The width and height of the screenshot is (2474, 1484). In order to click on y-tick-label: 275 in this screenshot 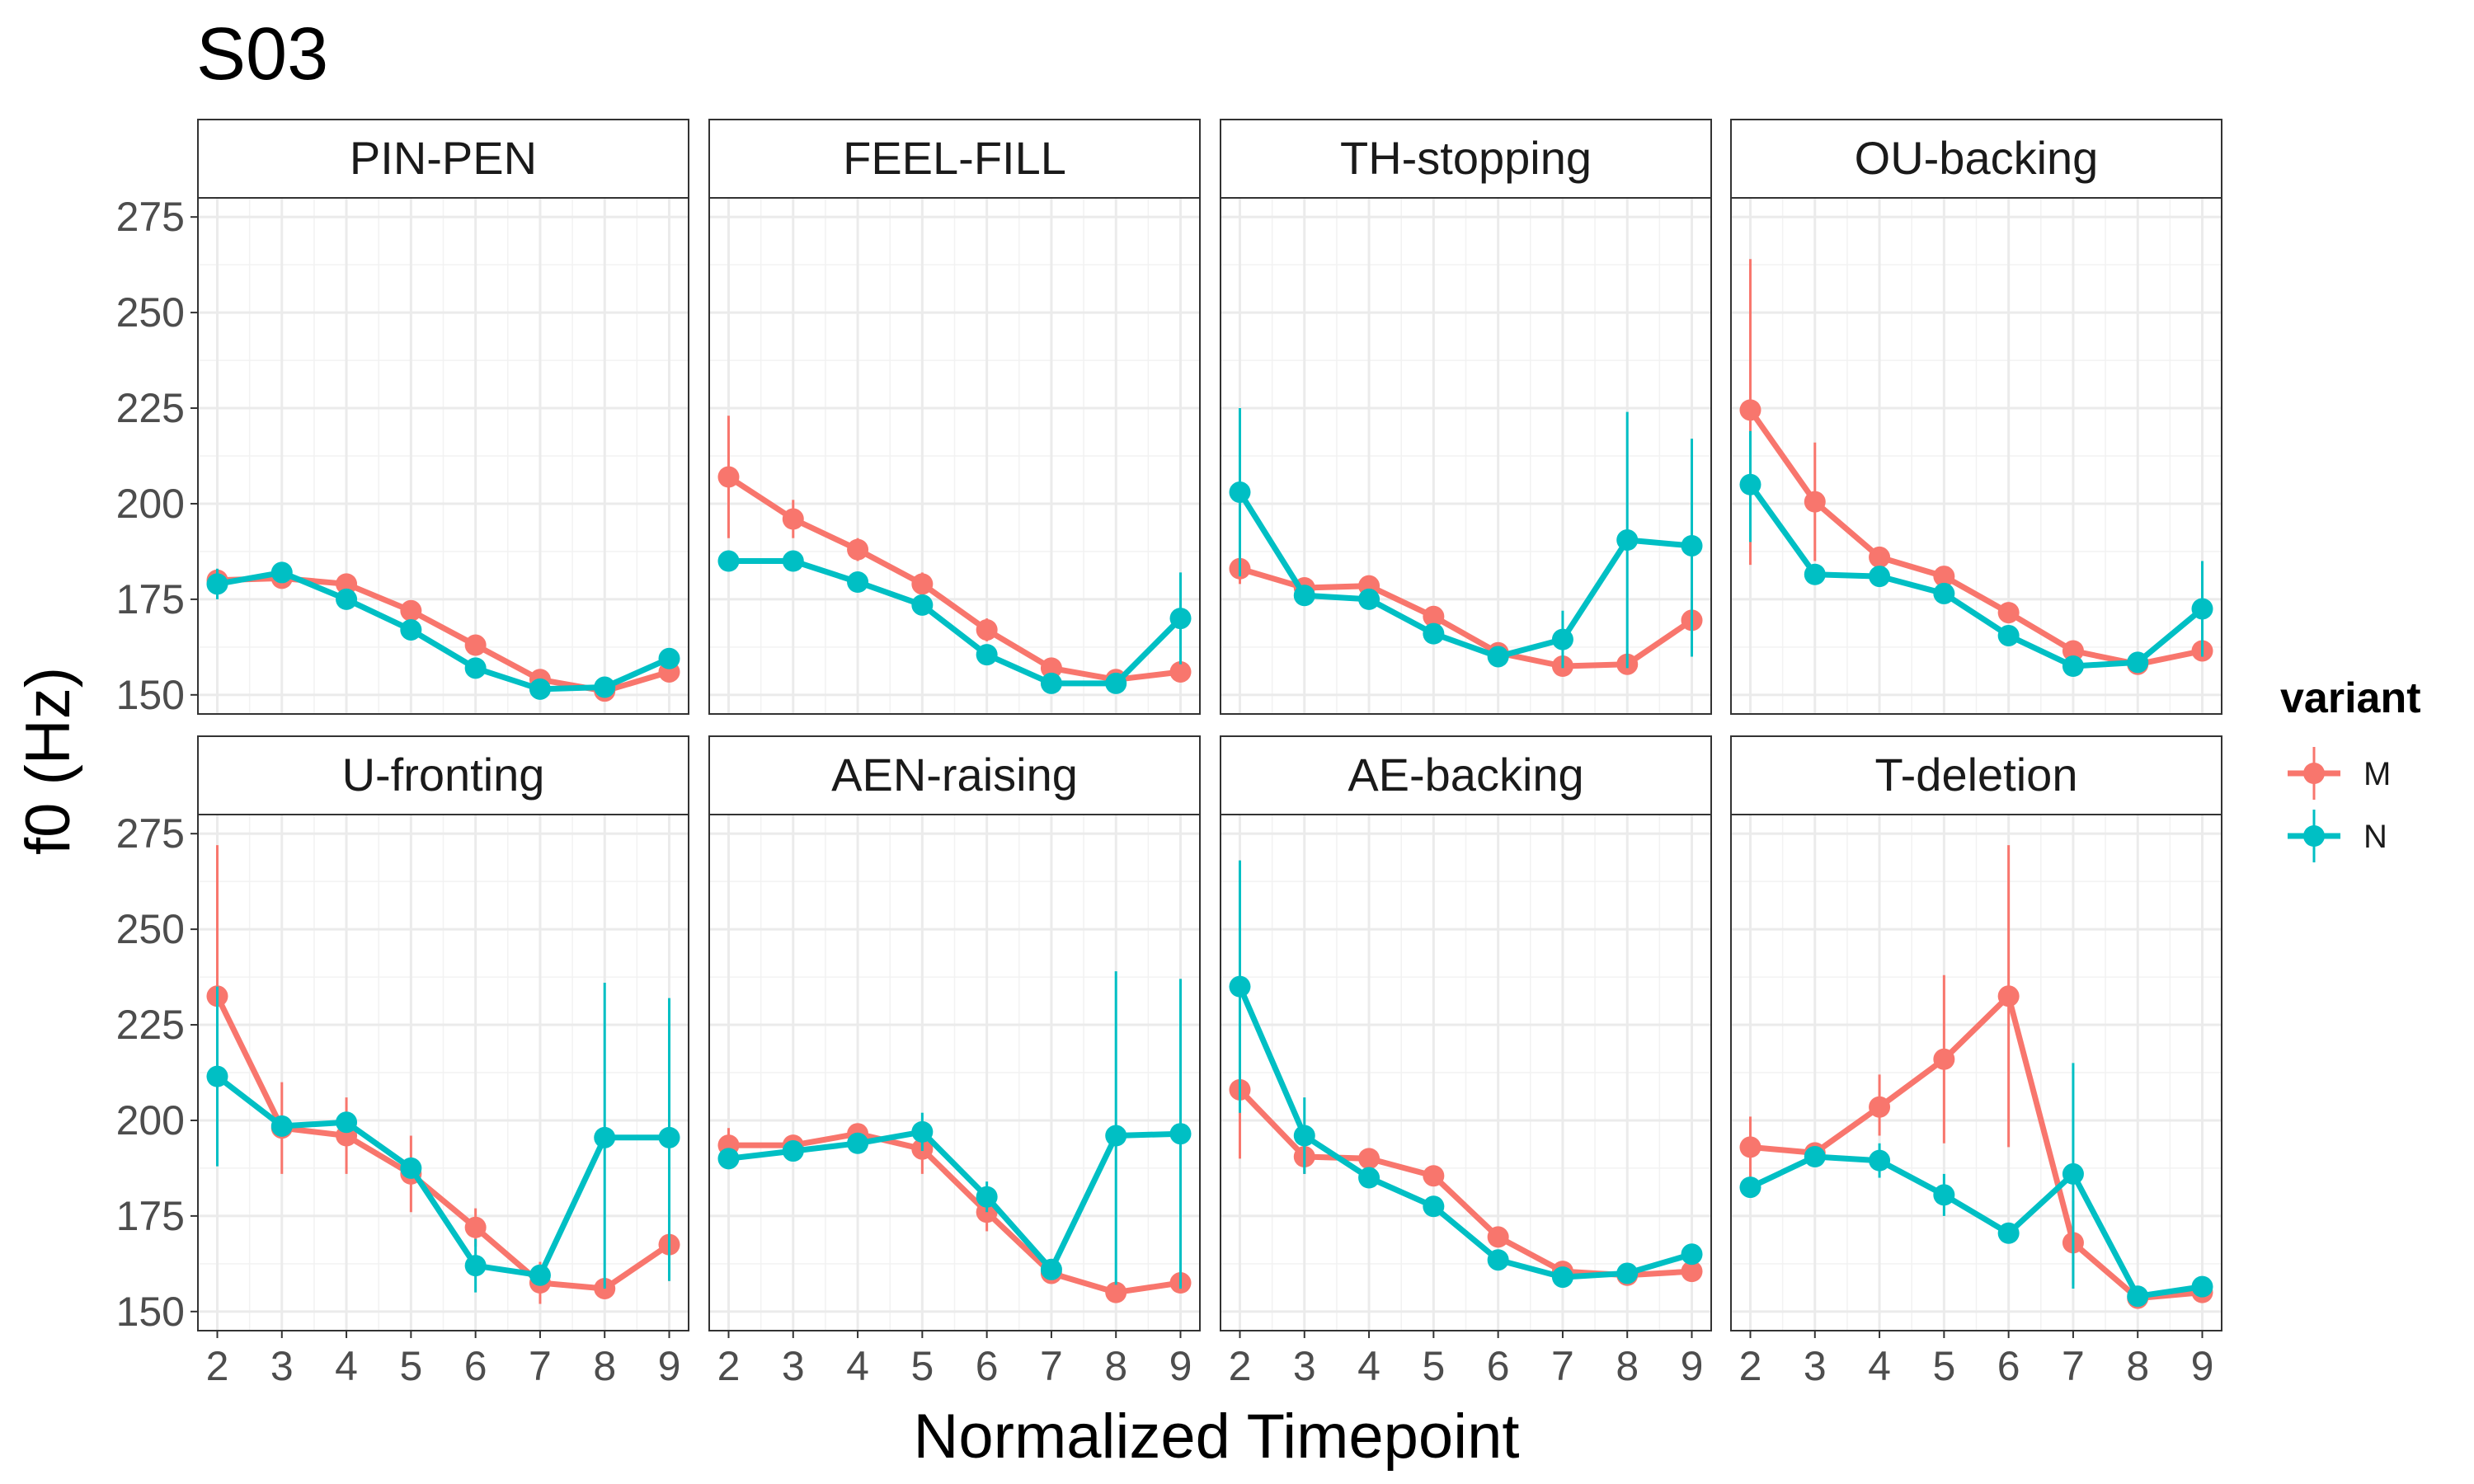, I will do `click(150, 217)`.